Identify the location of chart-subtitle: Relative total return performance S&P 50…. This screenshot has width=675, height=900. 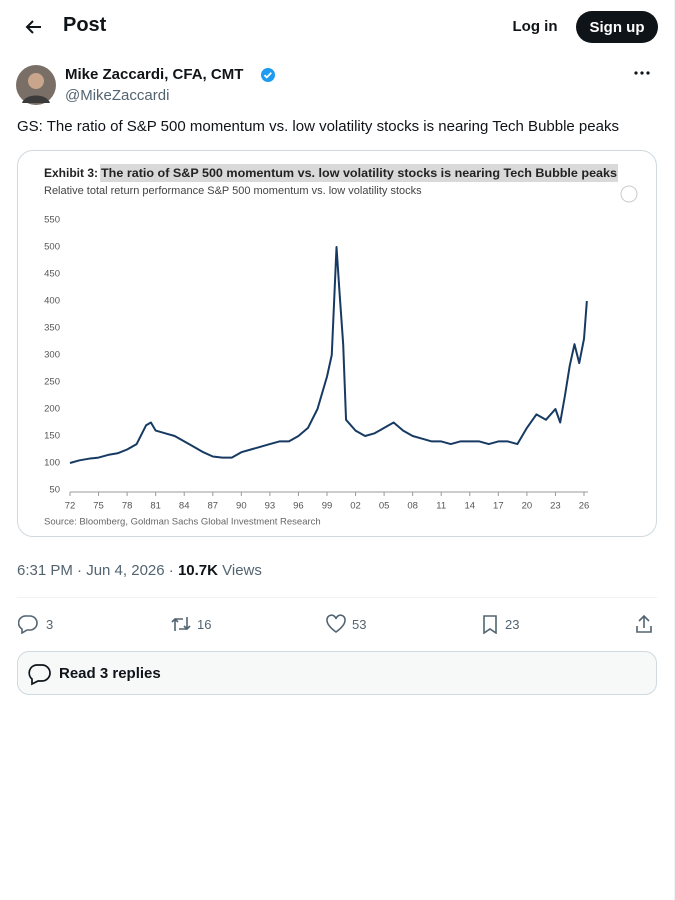
(233, 191).